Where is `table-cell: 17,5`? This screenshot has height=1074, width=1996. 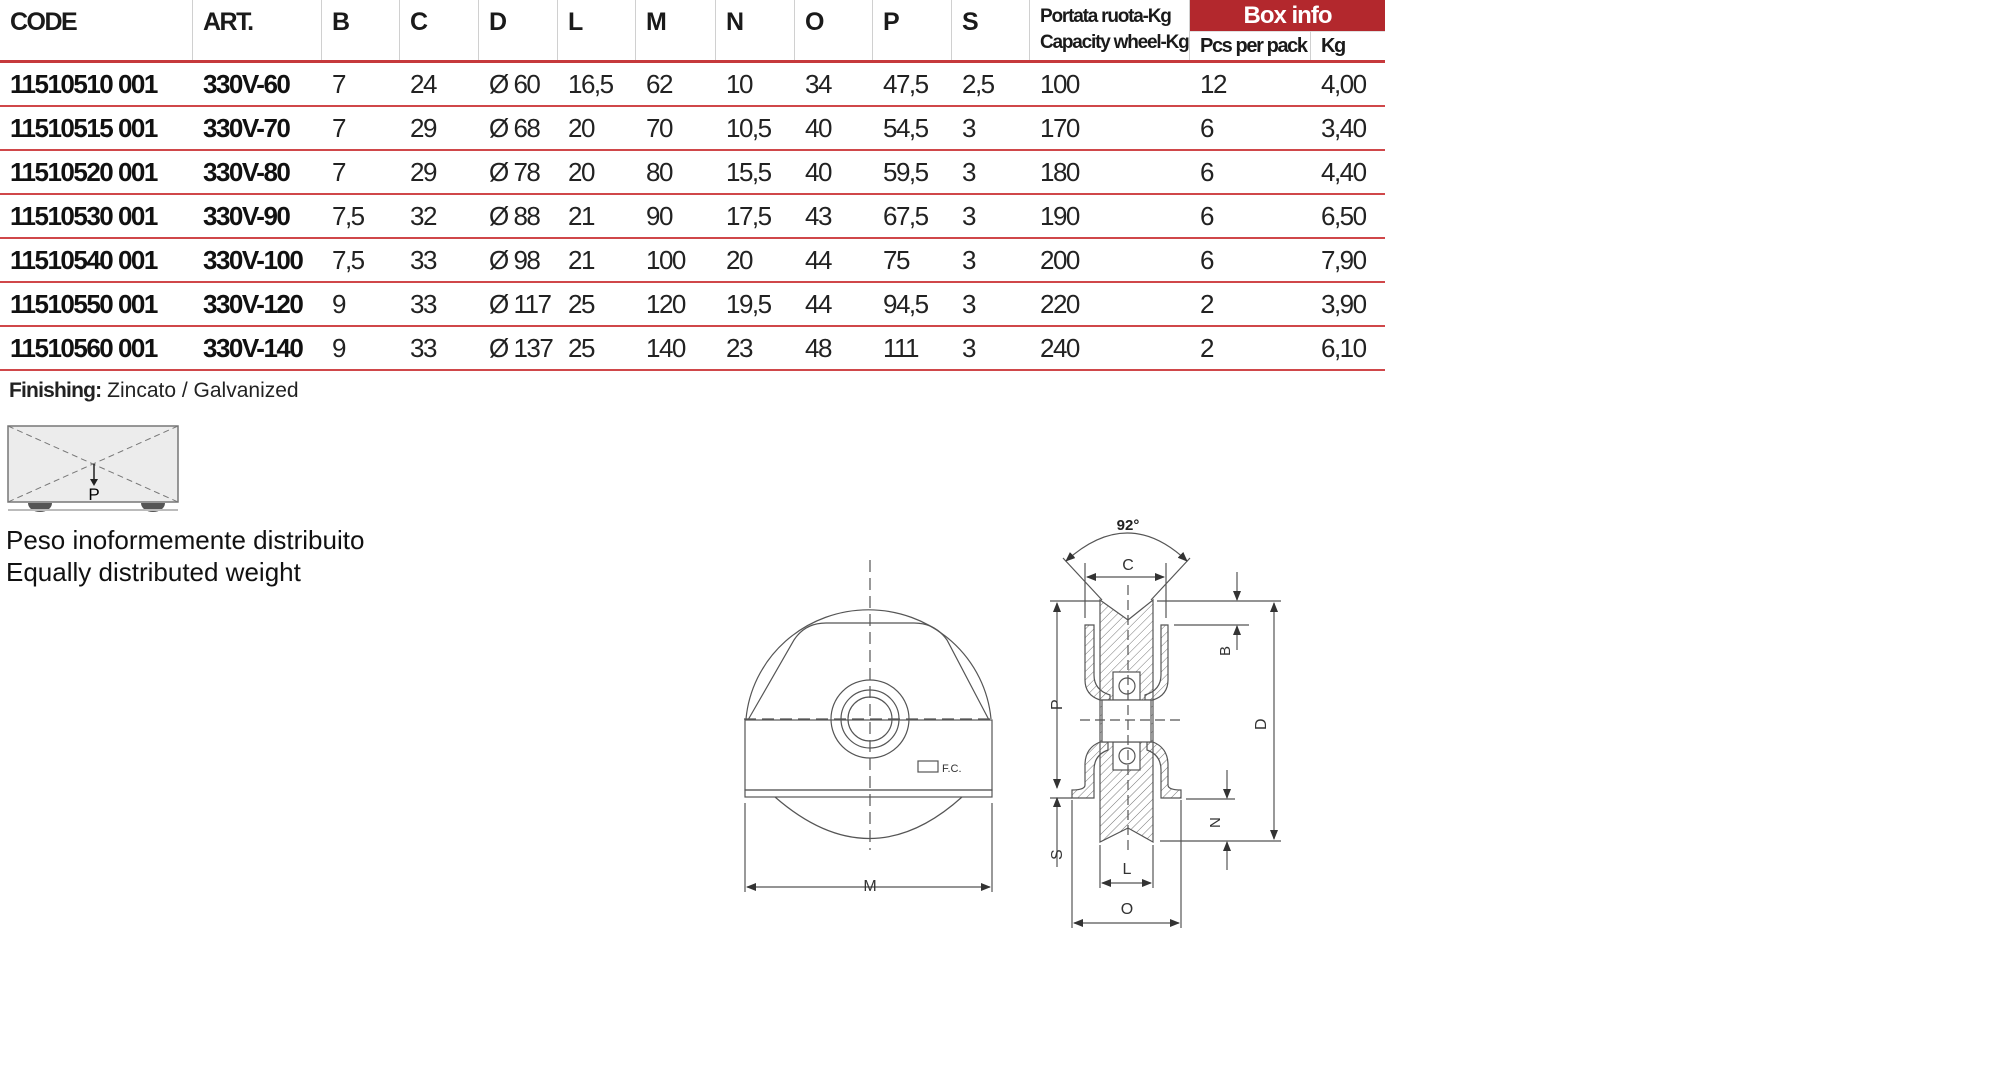
table-cell: 17,5 is located at coordinates (749, 216).